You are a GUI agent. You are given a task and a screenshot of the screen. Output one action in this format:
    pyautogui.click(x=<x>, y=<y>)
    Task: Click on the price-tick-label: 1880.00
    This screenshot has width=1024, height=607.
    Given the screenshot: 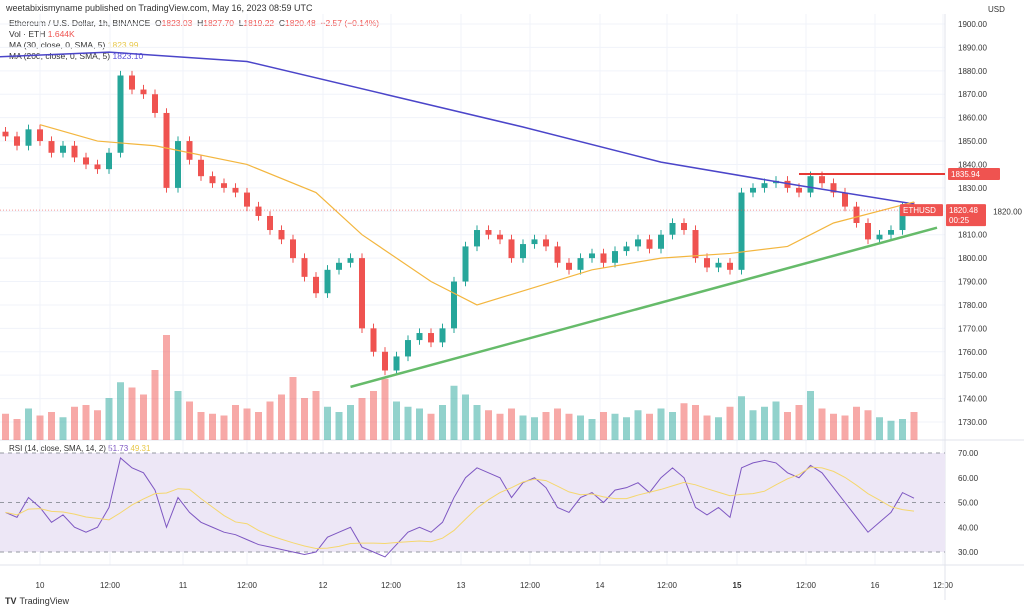 What is the action you would take?
    pyautogui.click(x=972, y=71)
    